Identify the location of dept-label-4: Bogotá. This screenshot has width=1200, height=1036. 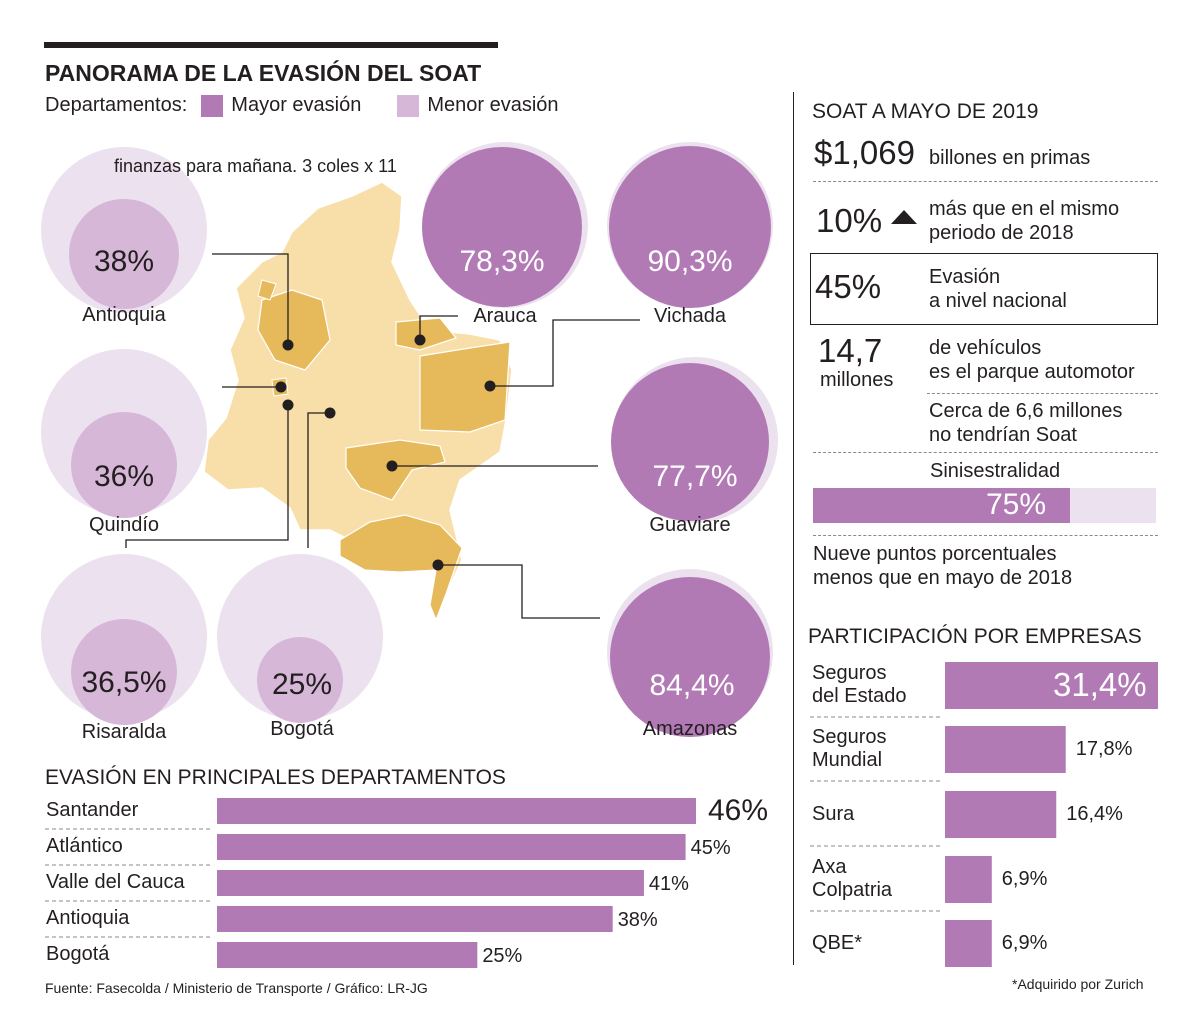
(78, 954).